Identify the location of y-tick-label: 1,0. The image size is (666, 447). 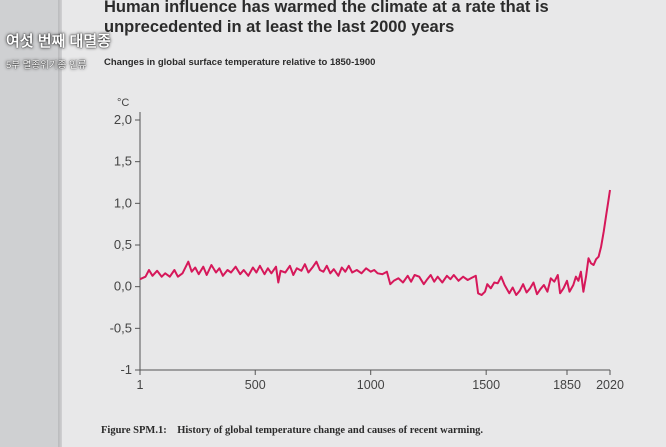
(123, 202).